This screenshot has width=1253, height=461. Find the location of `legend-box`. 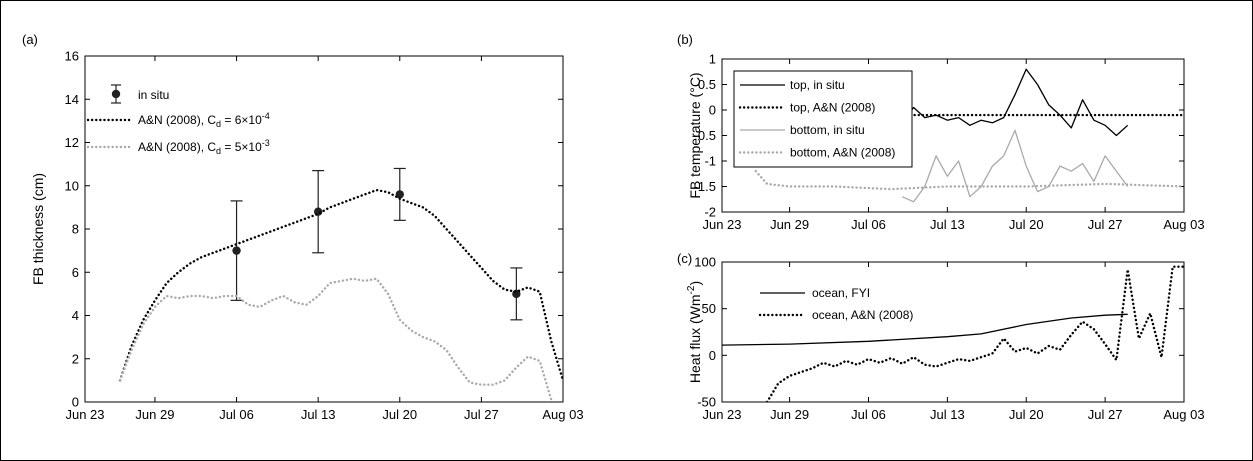

legend-box is located at coordinates (823, 119).